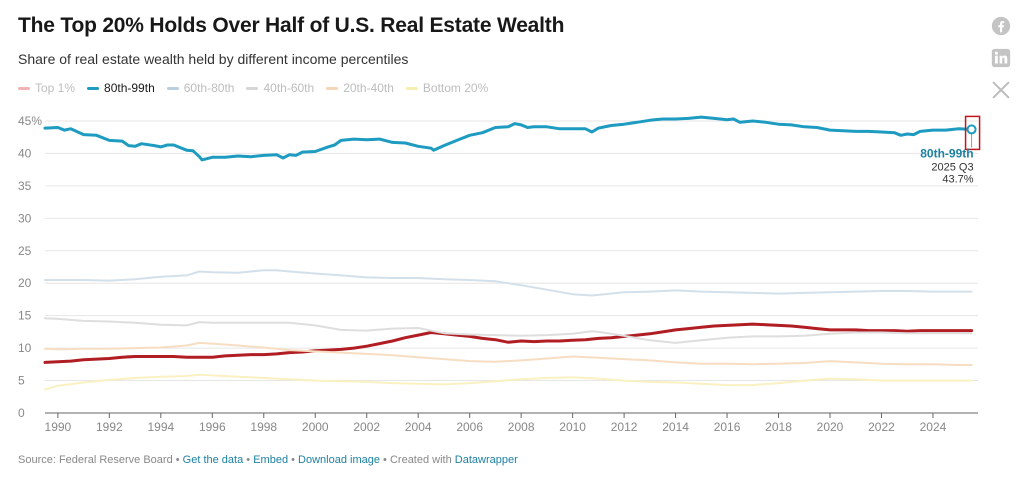 The height and width of the screenshot is (481, 1029). Describe the element at coordinates (952, 167) in the screenshot. I see `tooltip-period: 2025 Q3` at that location.